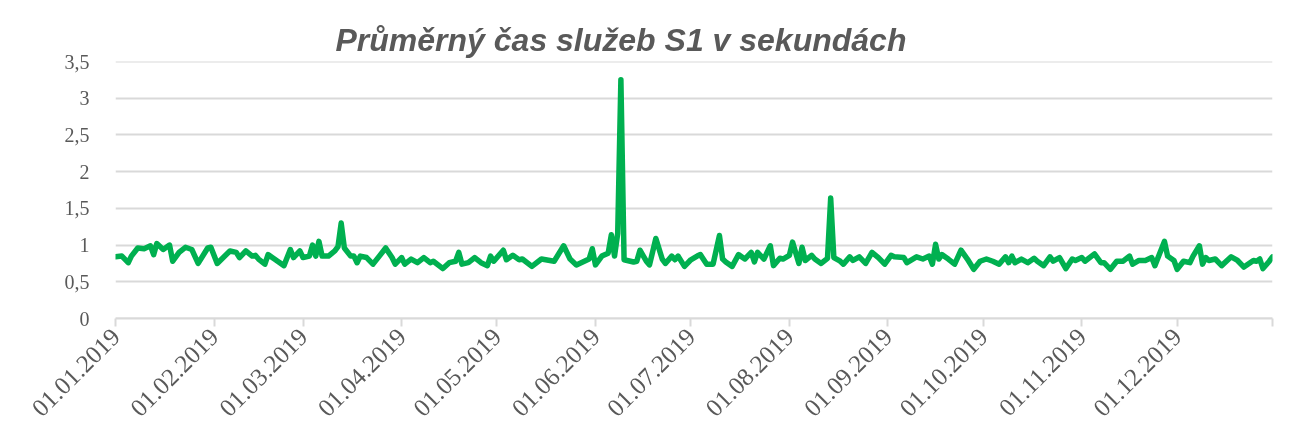  Describe the element at coordinates (77, 61) in the screenshot. I see `y-tick-label: 3,5` at that location.